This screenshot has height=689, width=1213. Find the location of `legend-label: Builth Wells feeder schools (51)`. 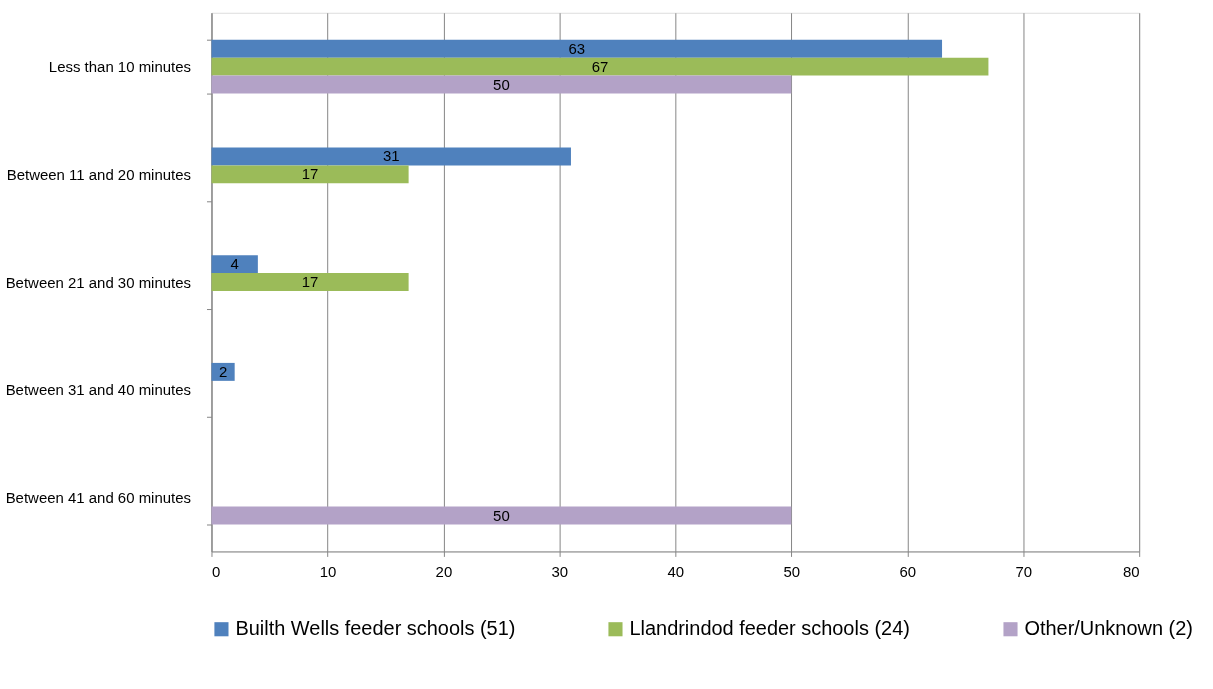

legend-label: Builth Wells feeder schools (51) is located at coordinates (375, 628).